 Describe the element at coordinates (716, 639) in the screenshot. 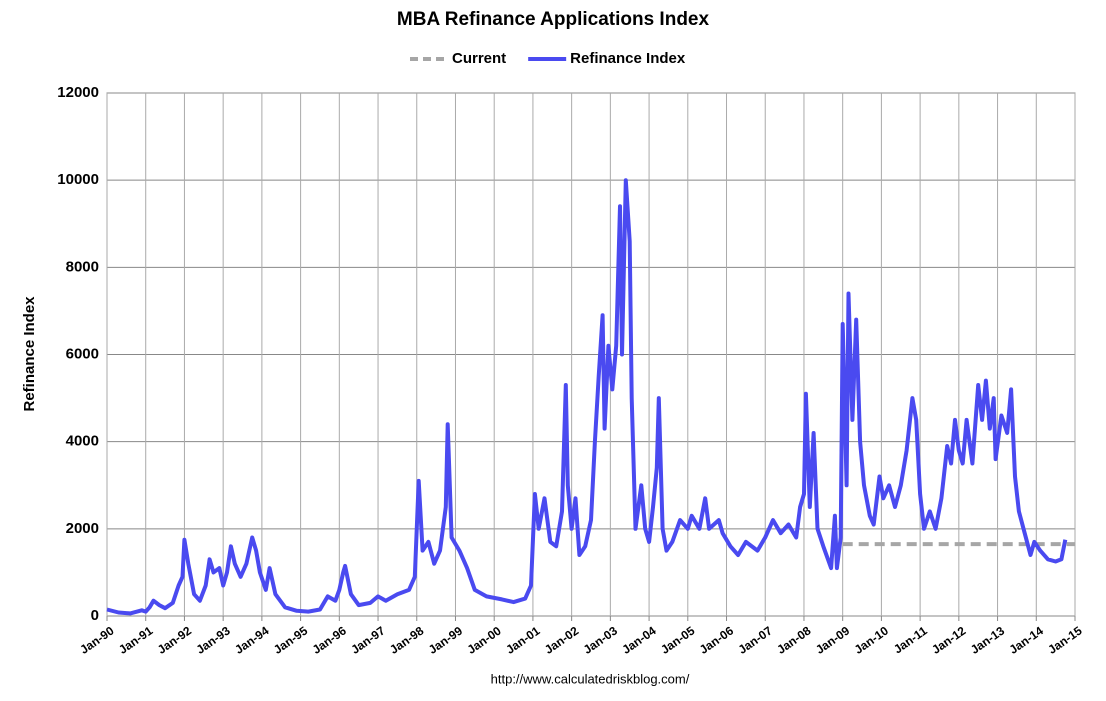

I see `x-tick-label: Jan-06` at that location.